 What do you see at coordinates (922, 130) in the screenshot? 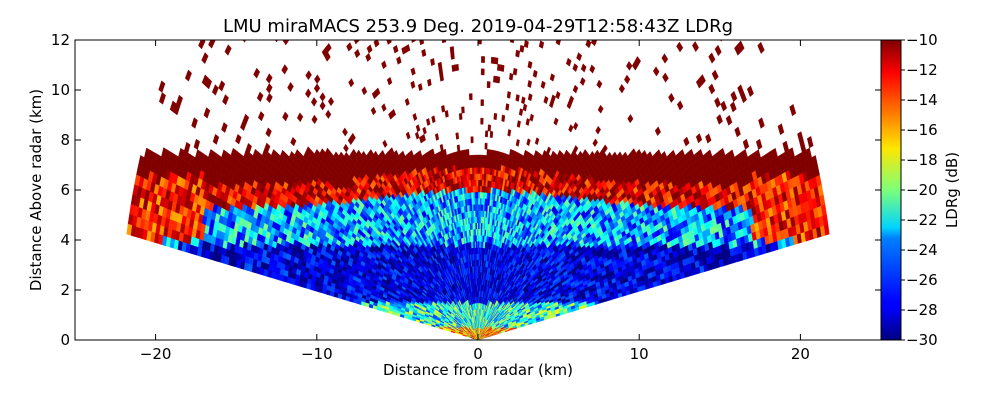
I see `colorbar-tick-label: −16` at bounding box center [922, 130].